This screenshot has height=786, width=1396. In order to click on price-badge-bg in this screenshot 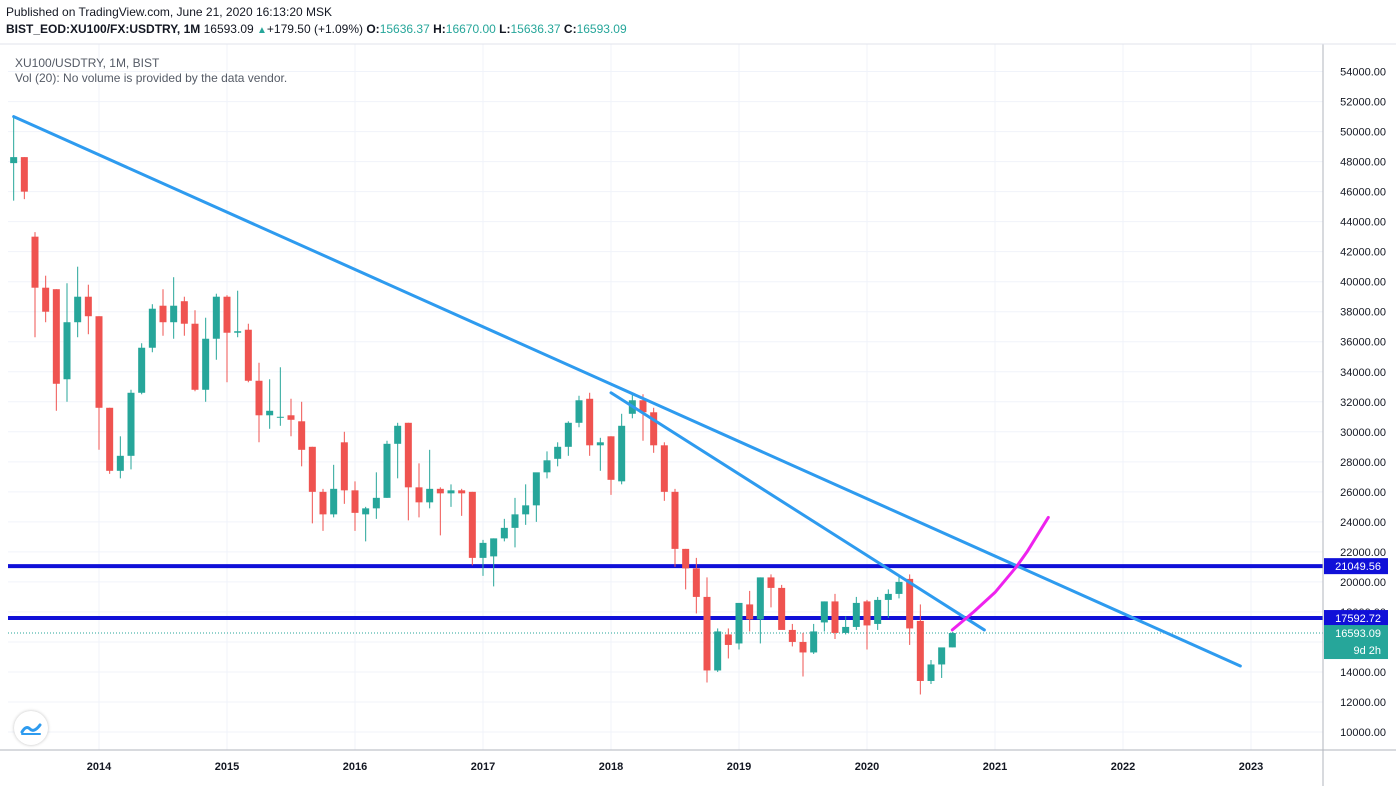, I will do `click(1356, 618)`.